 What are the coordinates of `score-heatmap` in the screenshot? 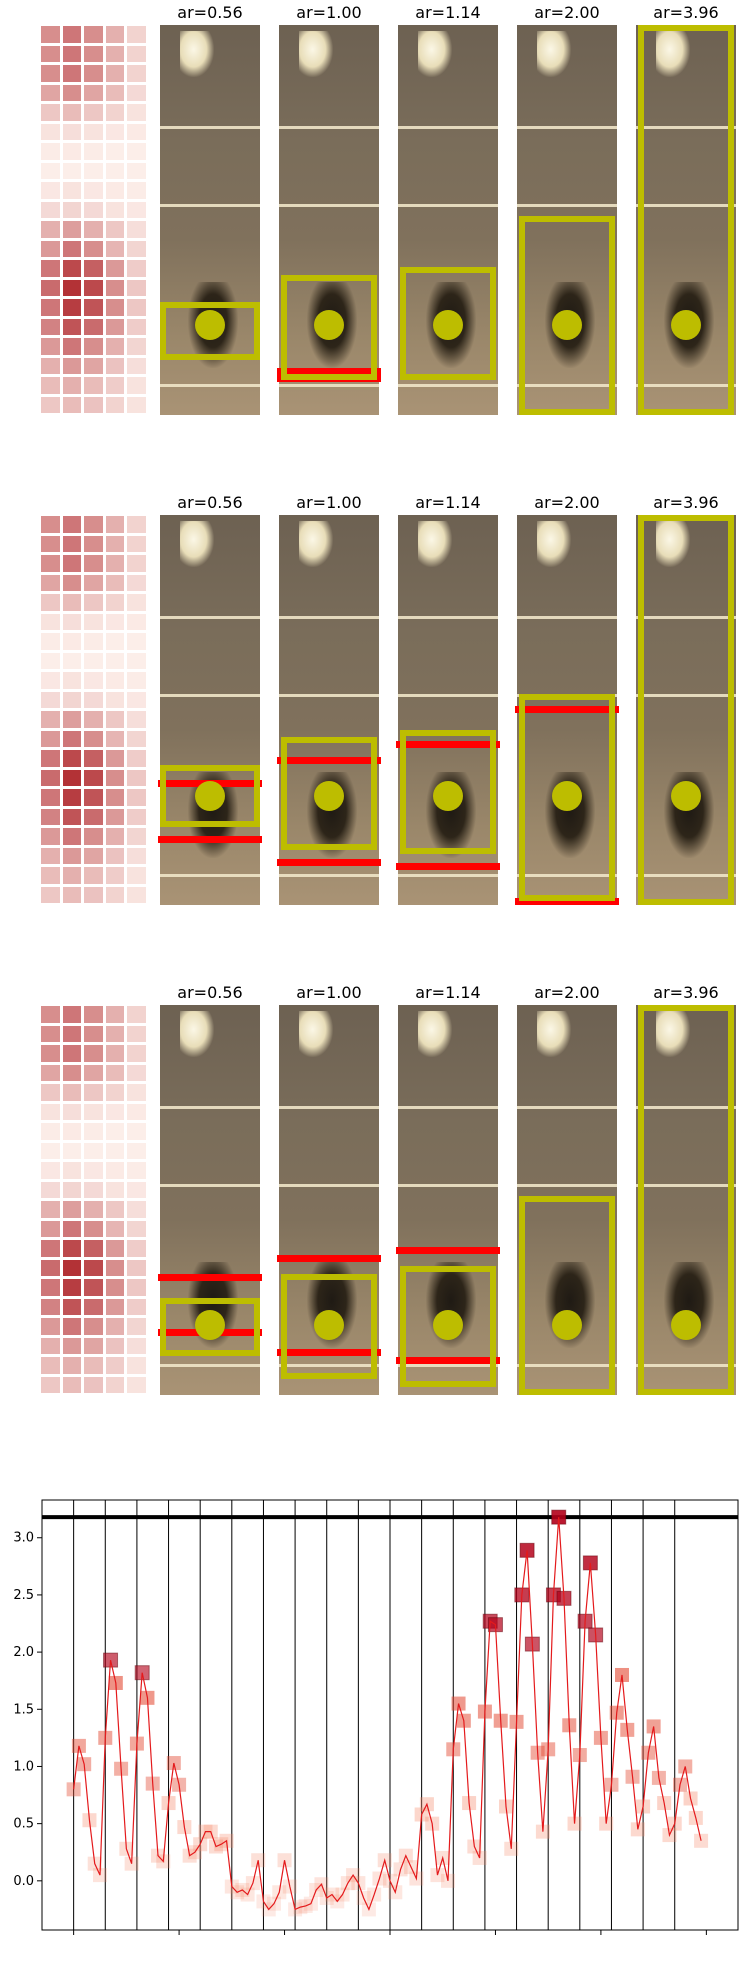 It's located at (94, 1200).